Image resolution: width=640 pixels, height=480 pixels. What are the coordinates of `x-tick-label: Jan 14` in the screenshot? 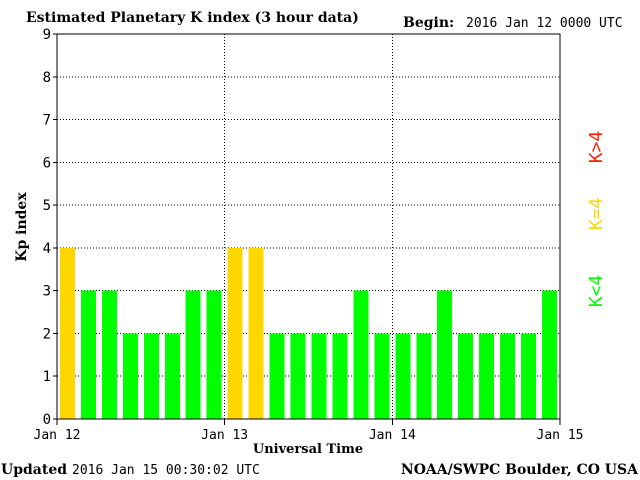 It's located at (392, 435).